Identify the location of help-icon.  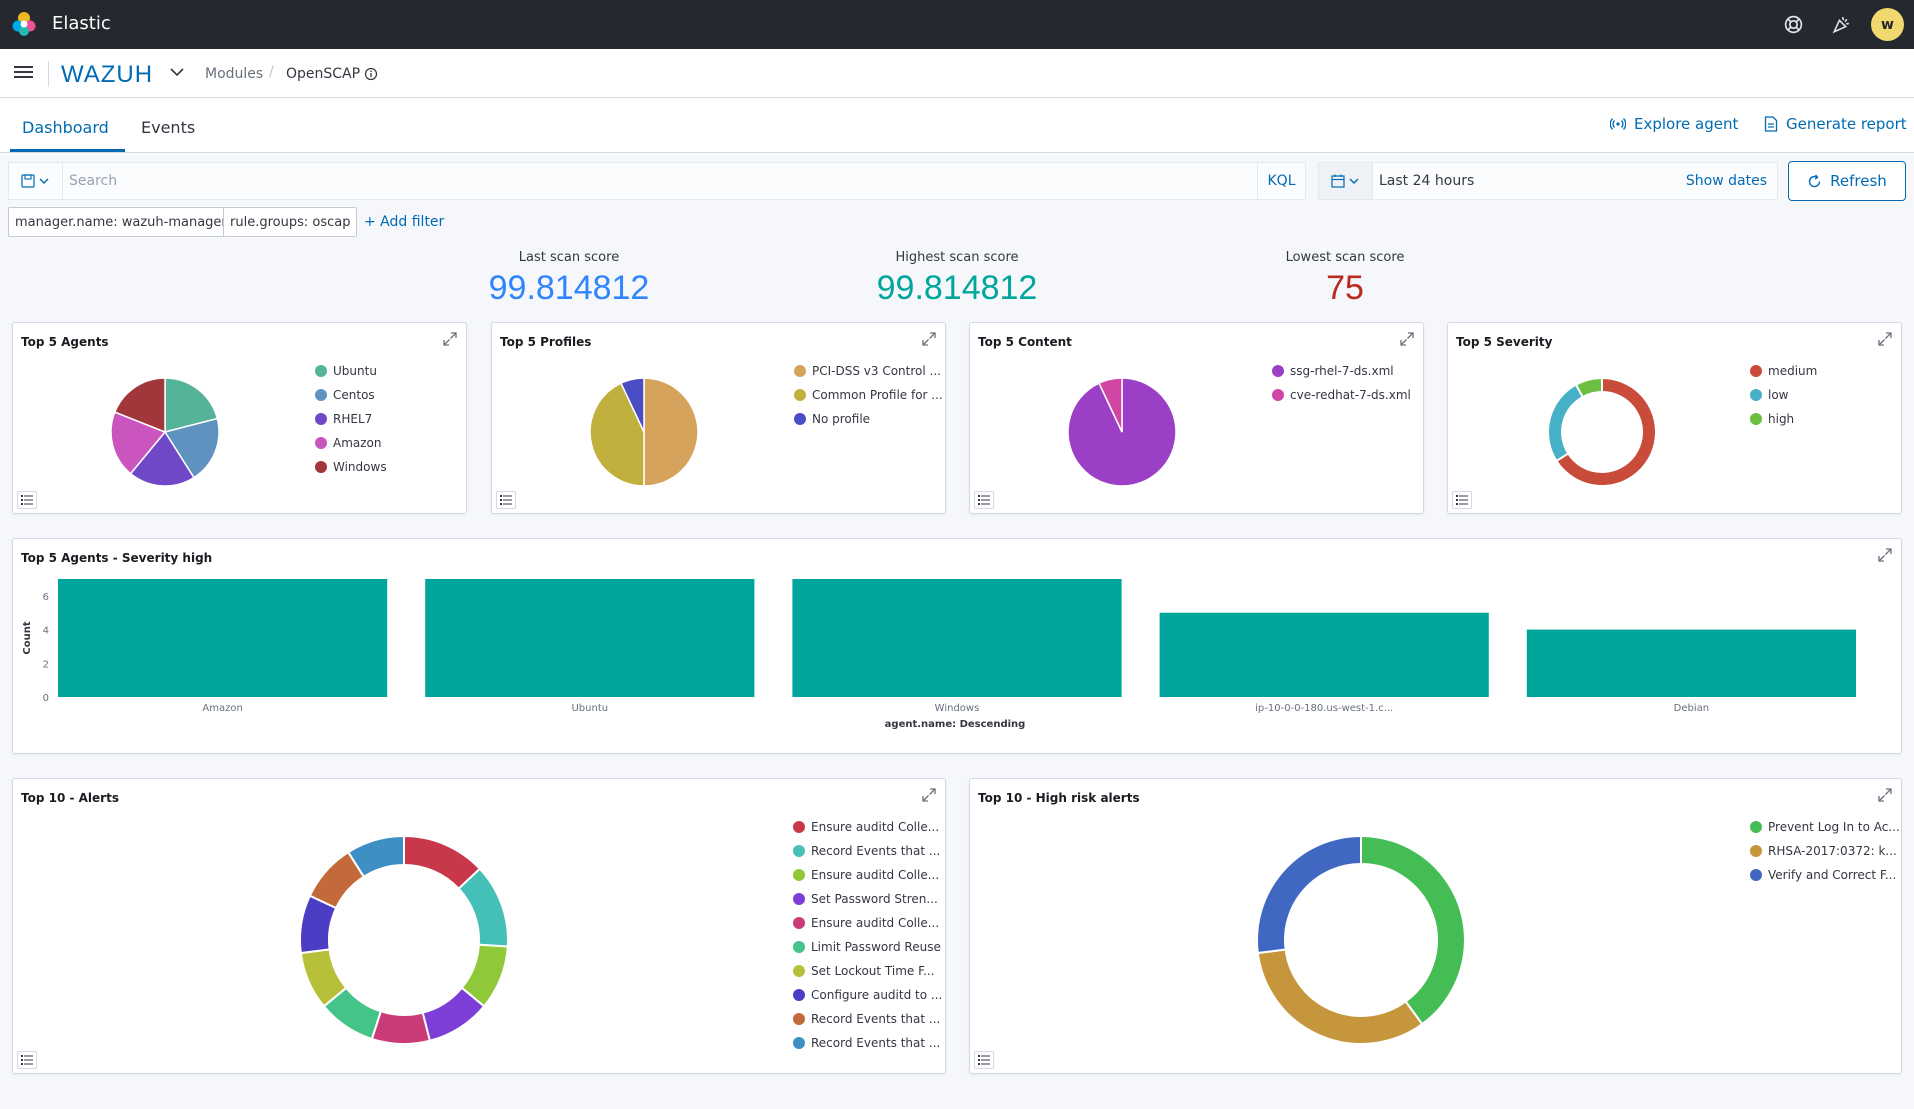
(1793, 24).